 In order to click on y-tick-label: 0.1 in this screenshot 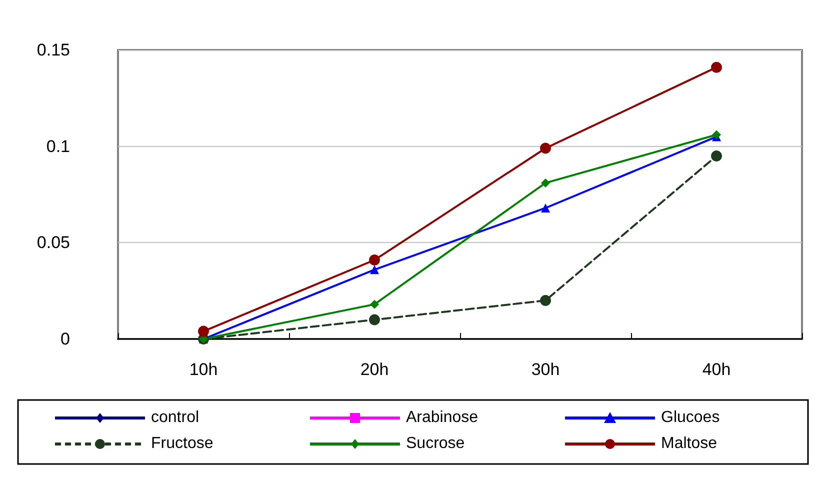, I will do `click(58, 146)`.